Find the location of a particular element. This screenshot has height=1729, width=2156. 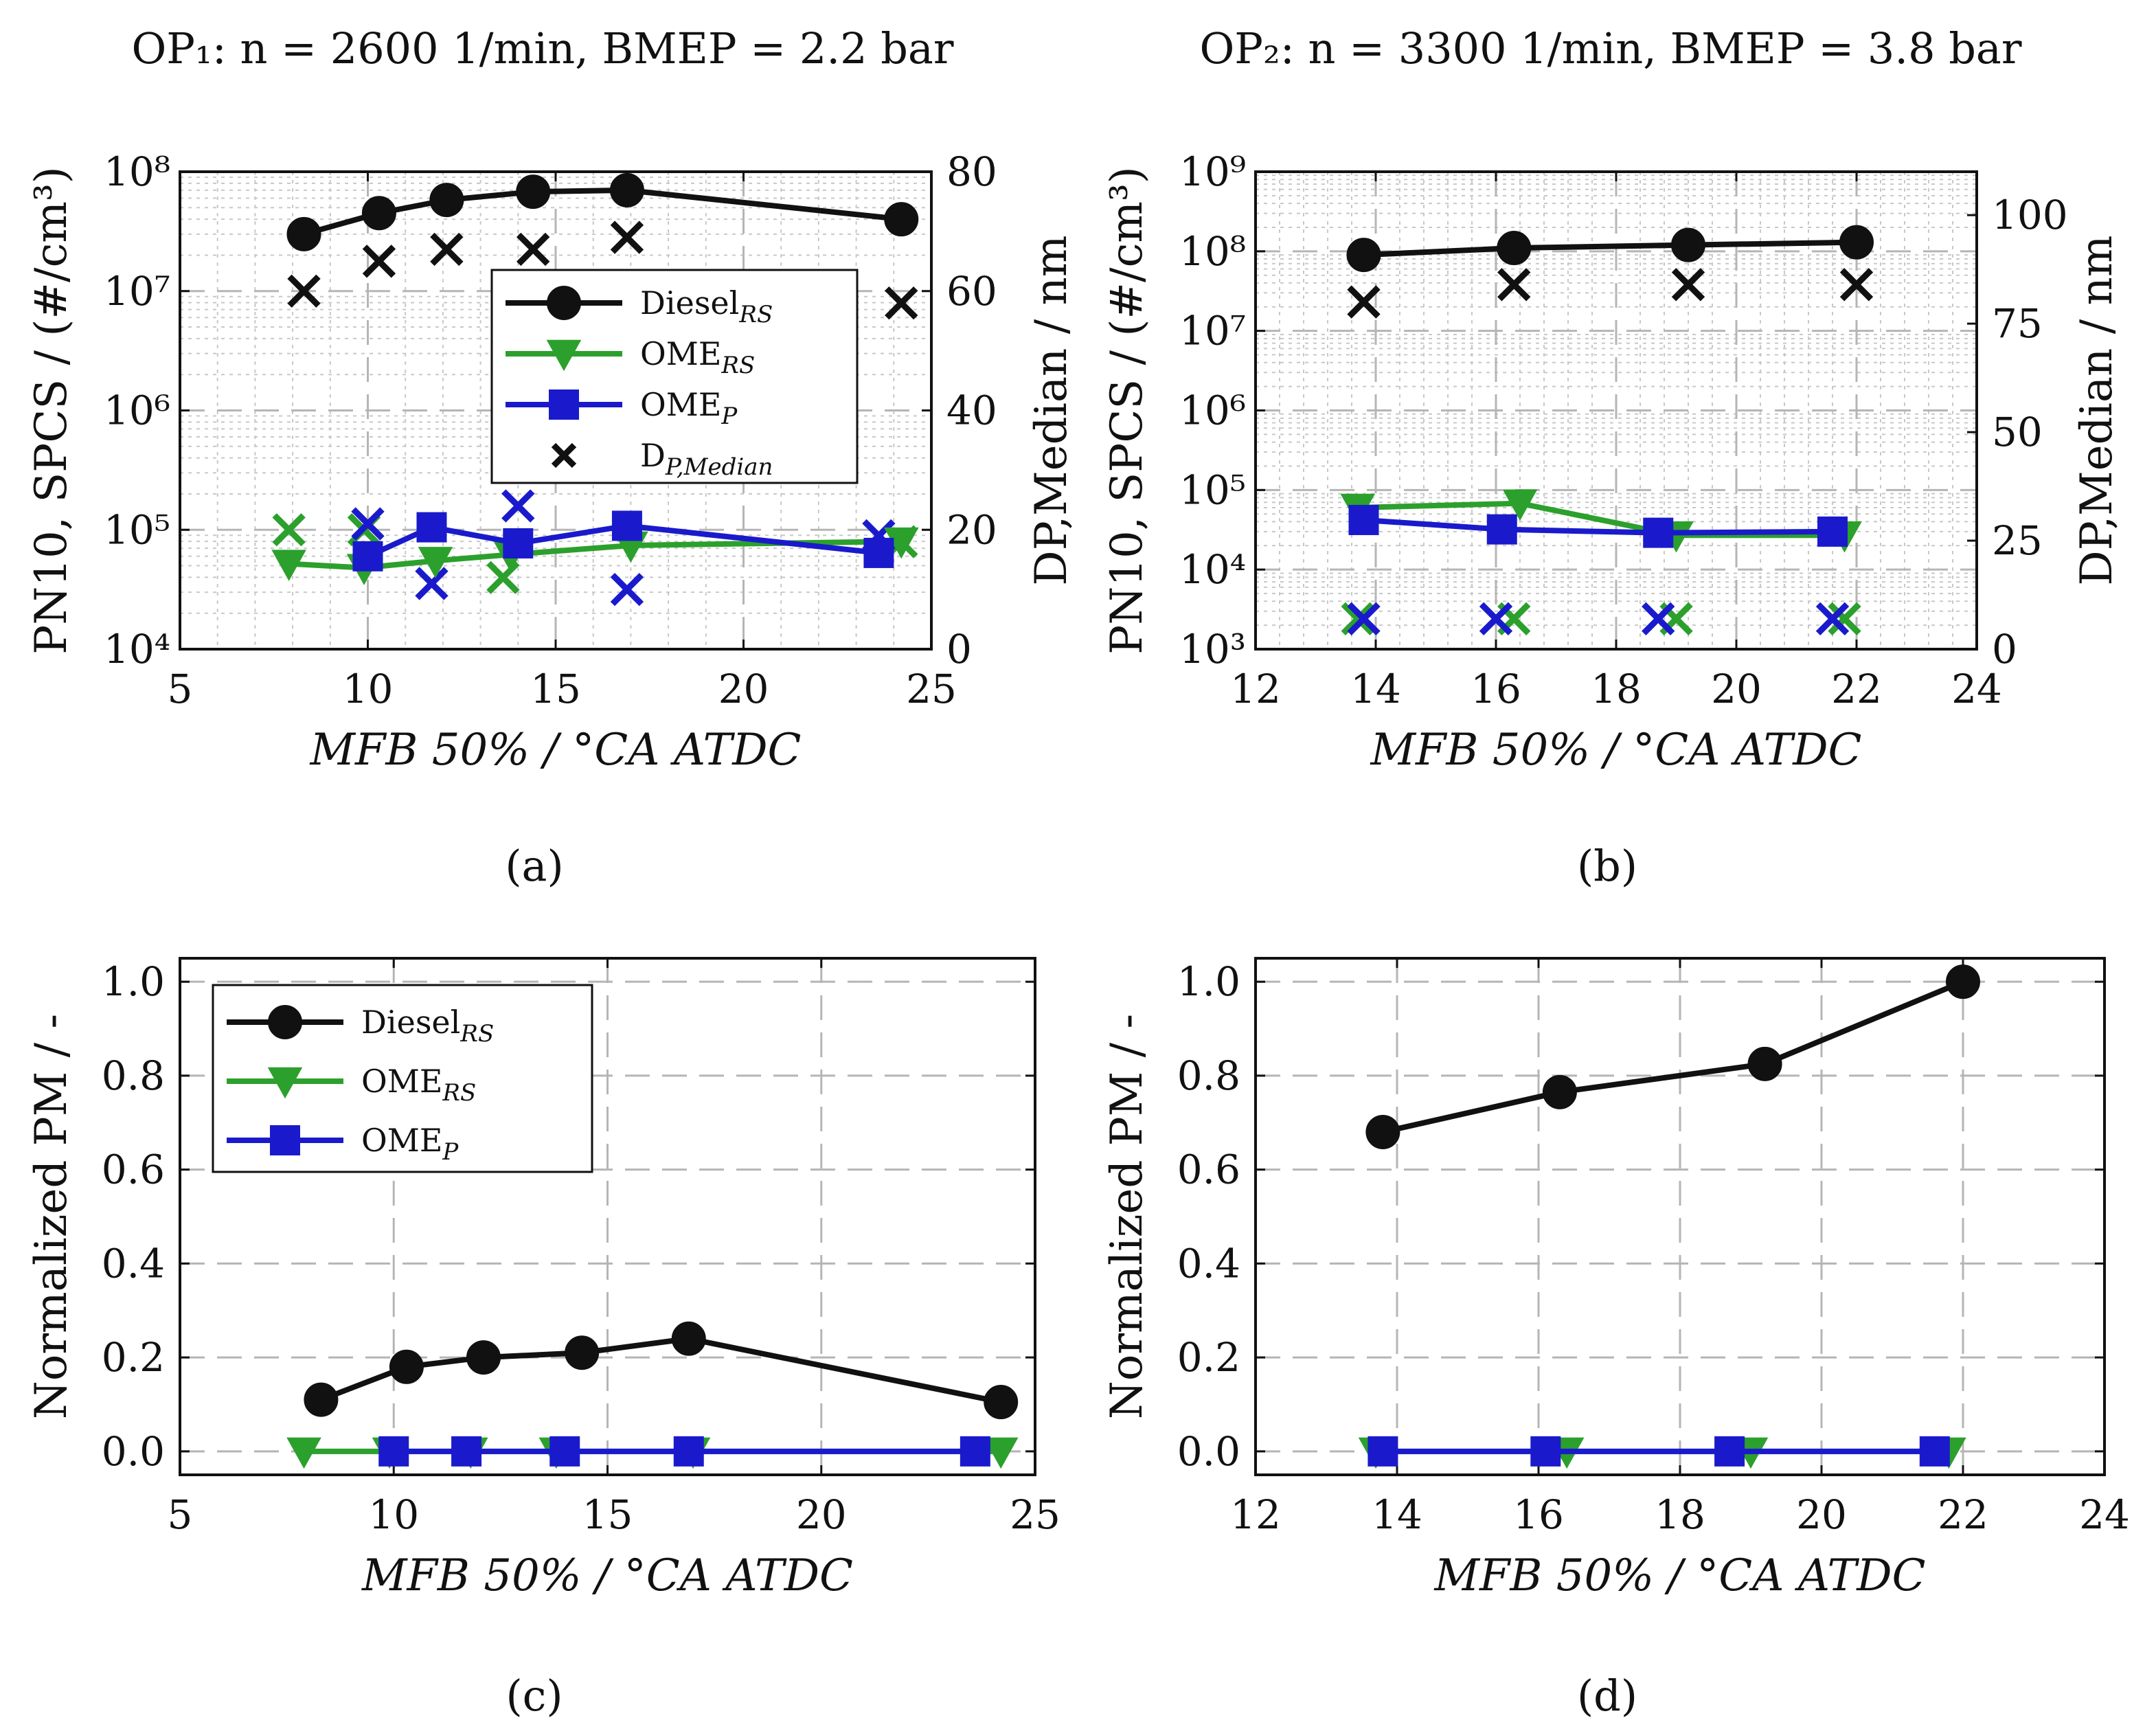

y-tick-label: 1.0 is located at coordinates (1208, 981).